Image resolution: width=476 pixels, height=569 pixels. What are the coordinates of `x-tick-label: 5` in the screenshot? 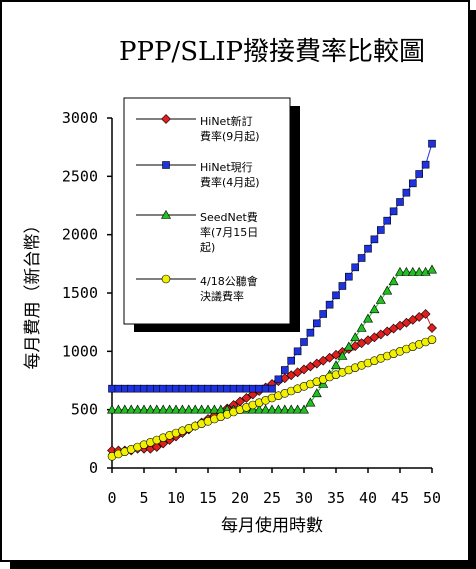 It's located at (143, 498).